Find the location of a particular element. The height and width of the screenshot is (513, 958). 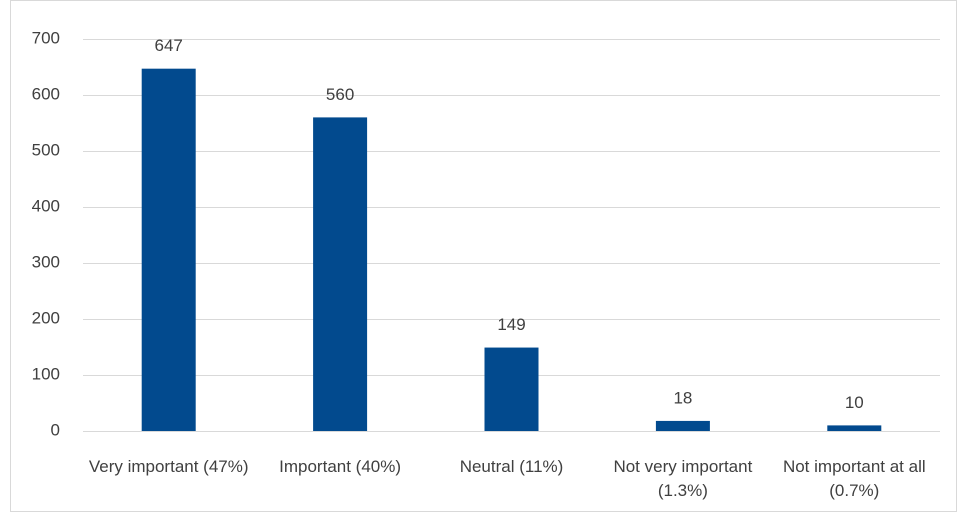

x-tick-label: Important (40%) is located at coordinates (340, 466).